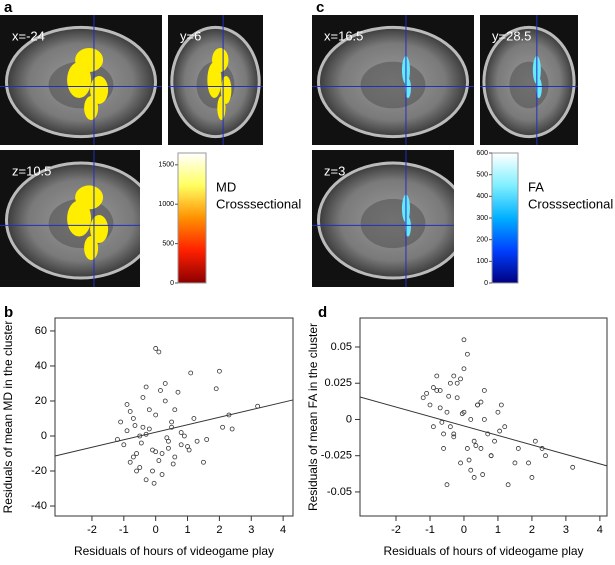  Describe the element at coordinates (338, 383) in the screenshot. I see `y-tick-label: 0.025` at that location.